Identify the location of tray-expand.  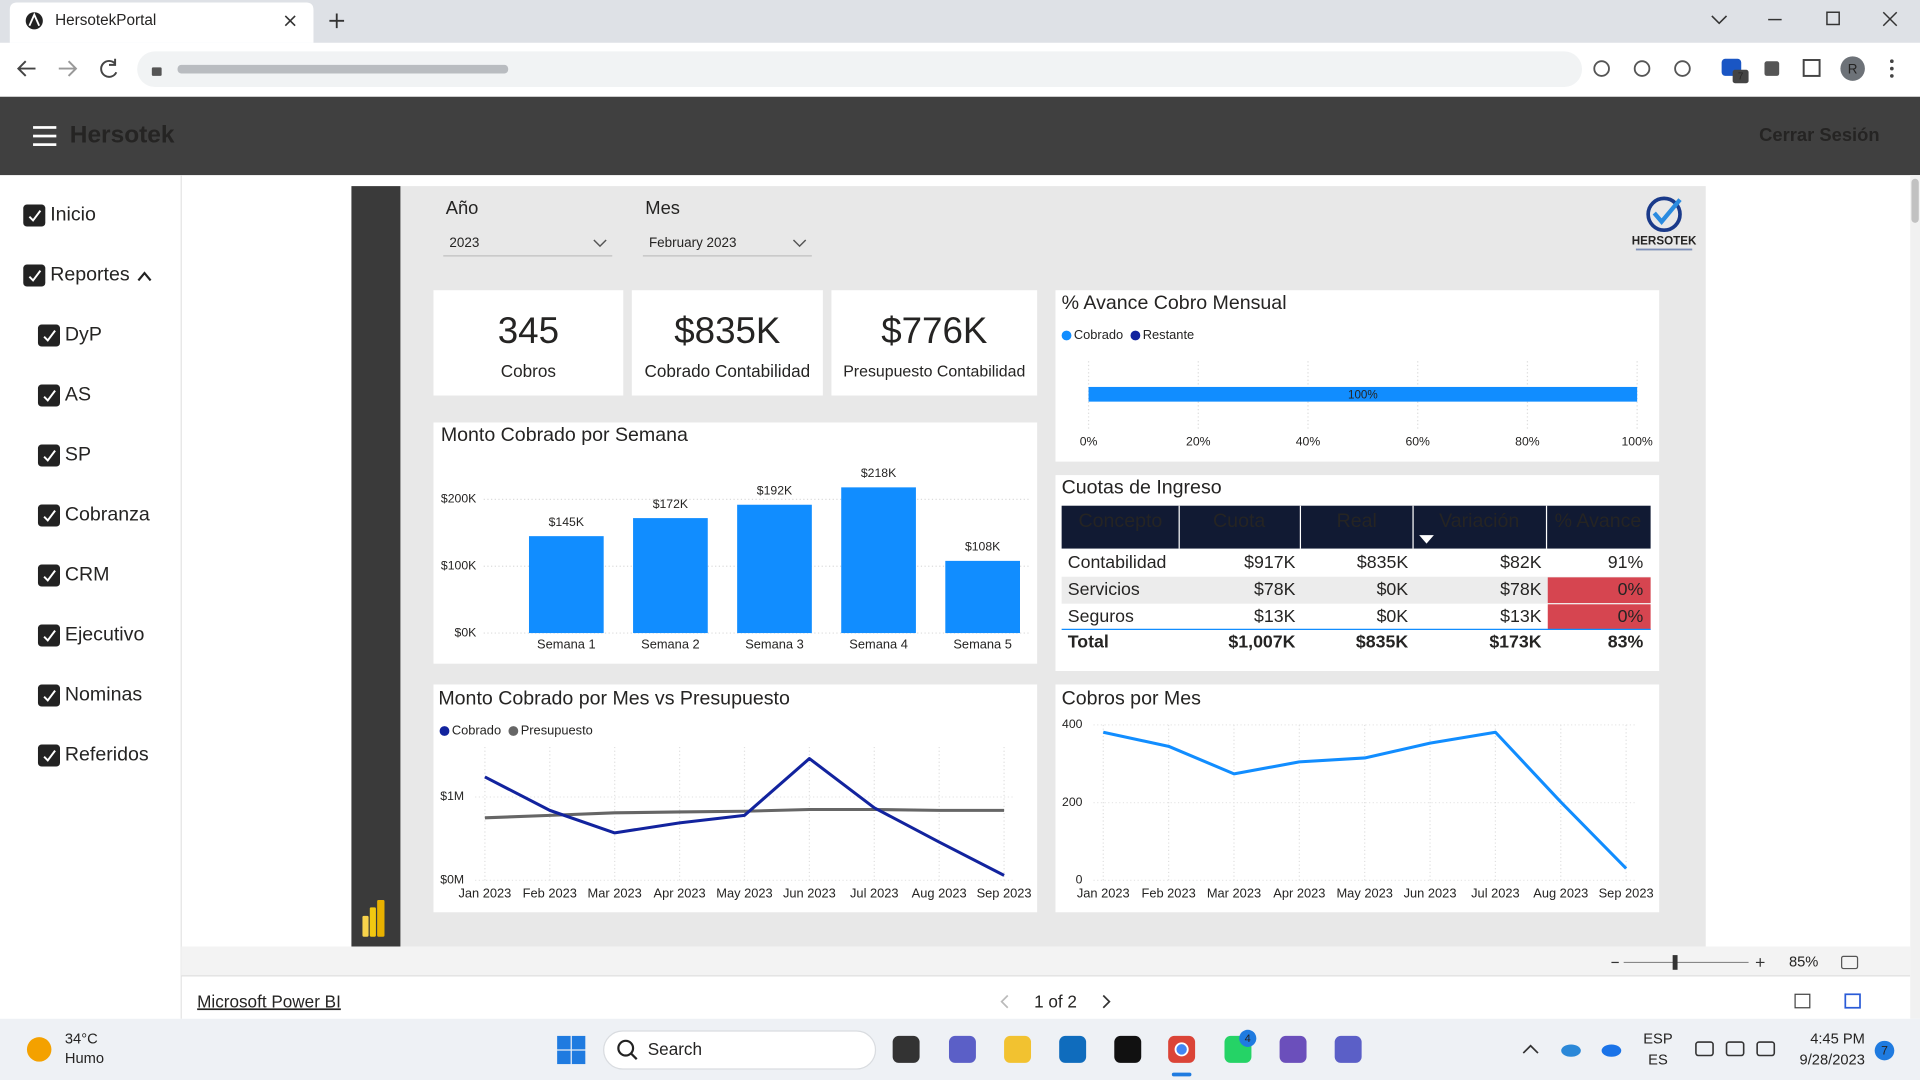
(1530, 1049).